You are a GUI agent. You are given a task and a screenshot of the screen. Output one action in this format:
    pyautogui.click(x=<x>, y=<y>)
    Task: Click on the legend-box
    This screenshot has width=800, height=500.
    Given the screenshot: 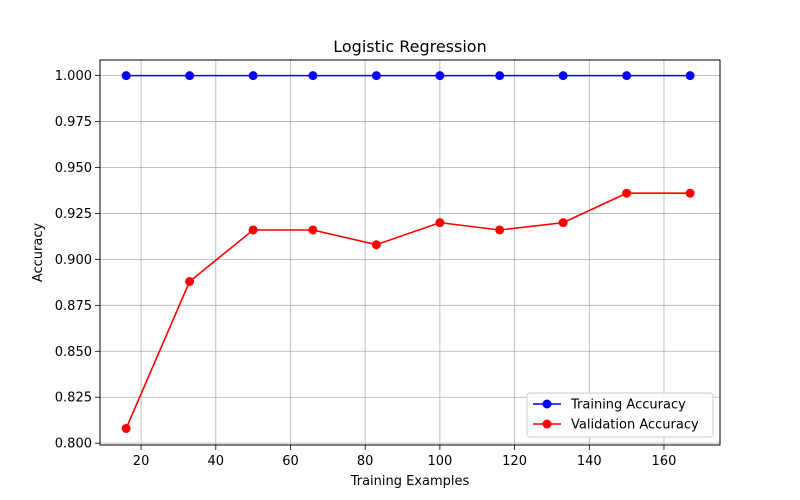 What is the action you would take?
    pyautogui.click(x=620, y=415)
    